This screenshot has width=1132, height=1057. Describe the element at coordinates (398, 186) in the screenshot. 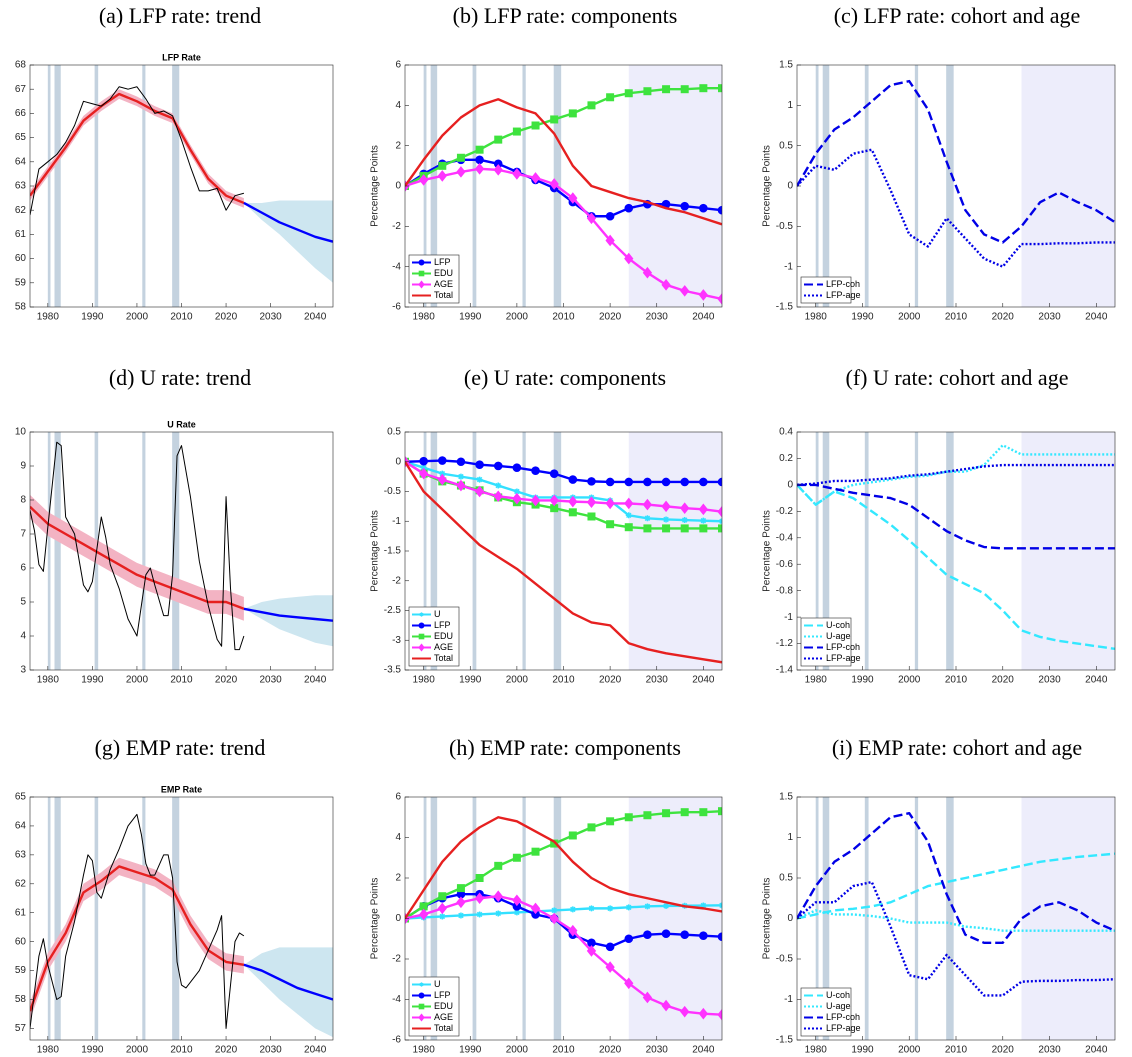

I see `y-tick-label: 0` at that location.